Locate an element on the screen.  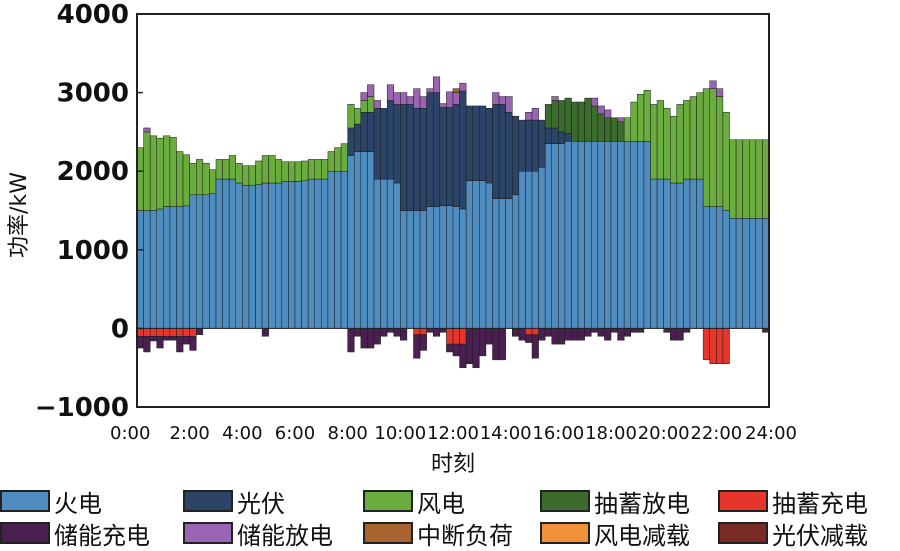
legend-label: 光伏减载 is located at coordinates (820, 535).